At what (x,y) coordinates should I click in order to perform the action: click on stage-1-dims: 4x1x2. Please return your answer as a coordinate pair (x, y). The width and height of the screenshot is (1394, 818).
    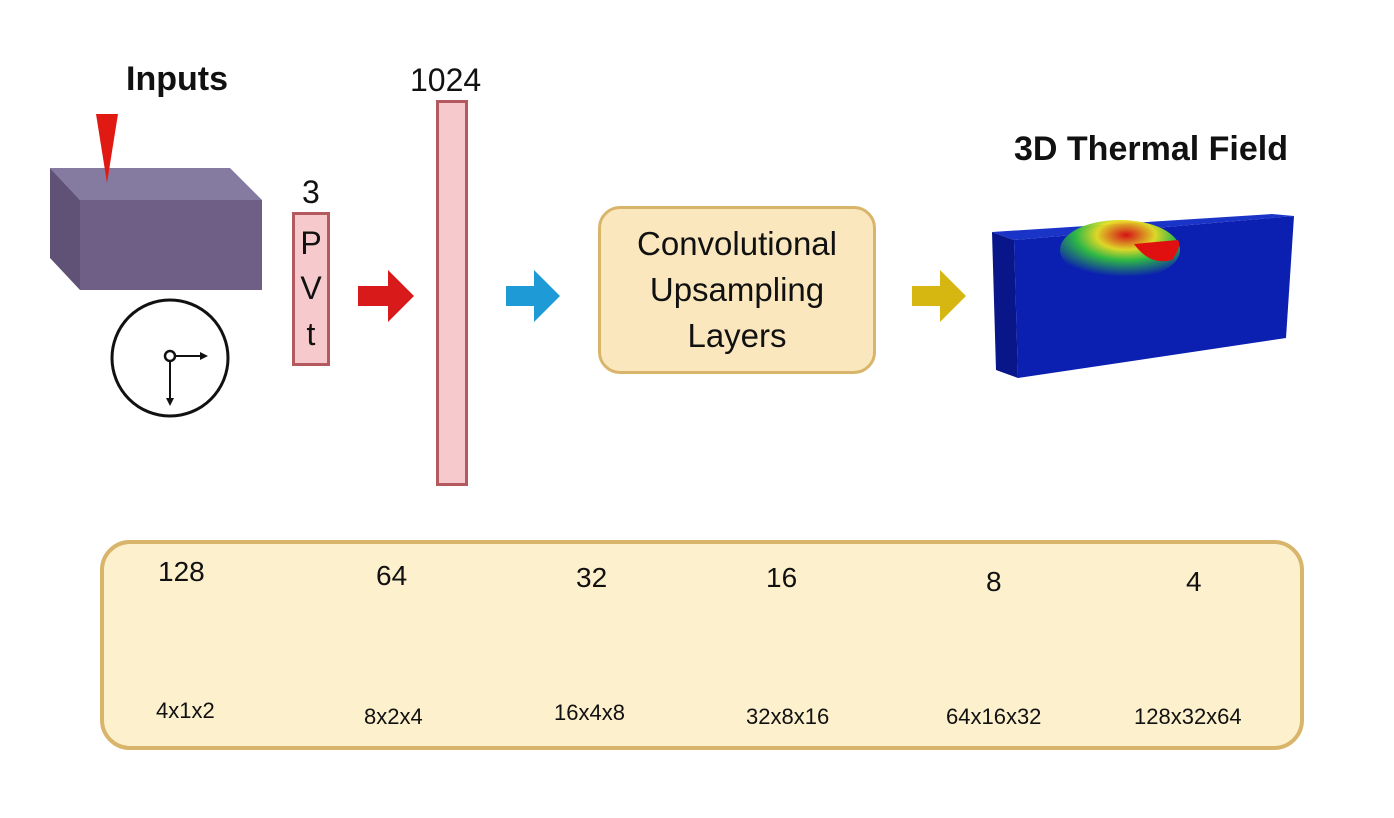
    Looking at the image, I should click on (185, 710).